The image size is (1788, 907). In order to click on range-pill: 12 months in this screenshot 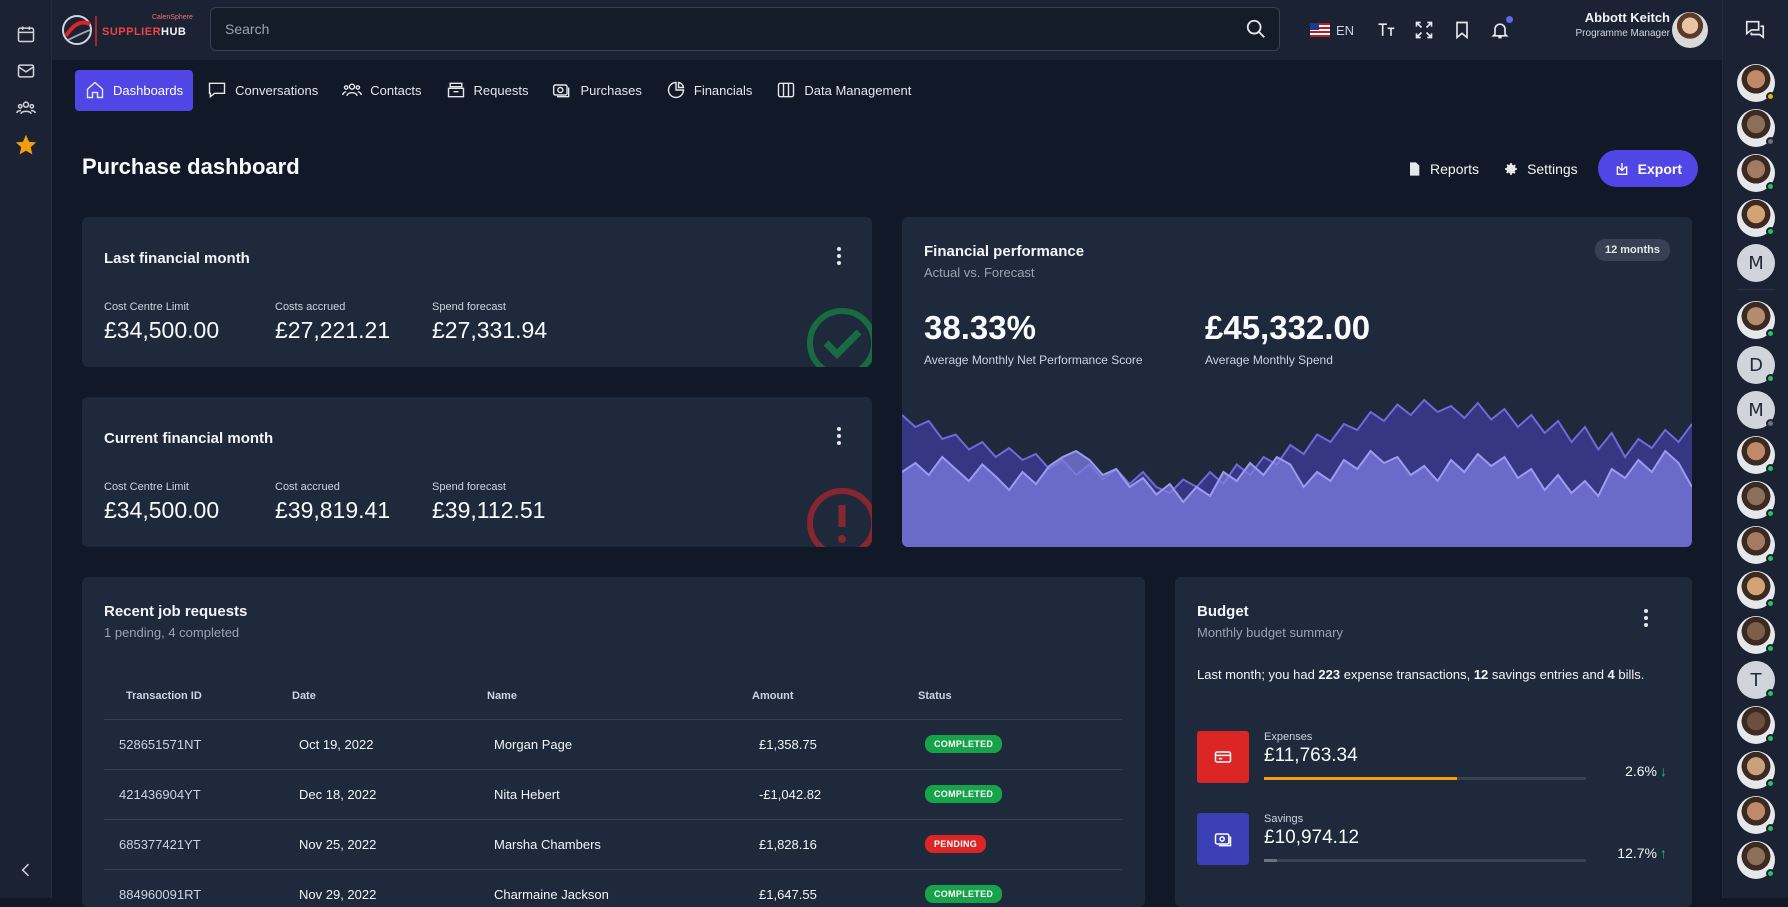, I will do `click(1632, 250)`.